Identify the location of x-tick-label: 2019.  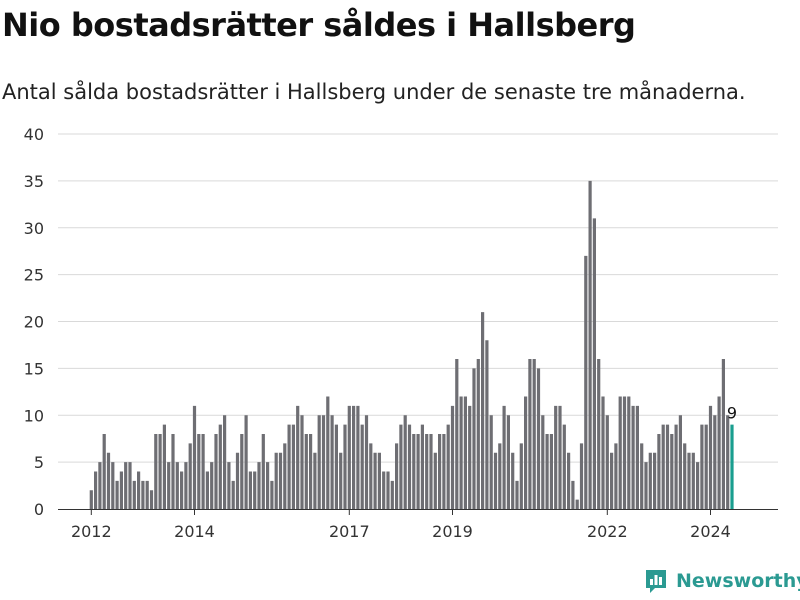
(452, 531).